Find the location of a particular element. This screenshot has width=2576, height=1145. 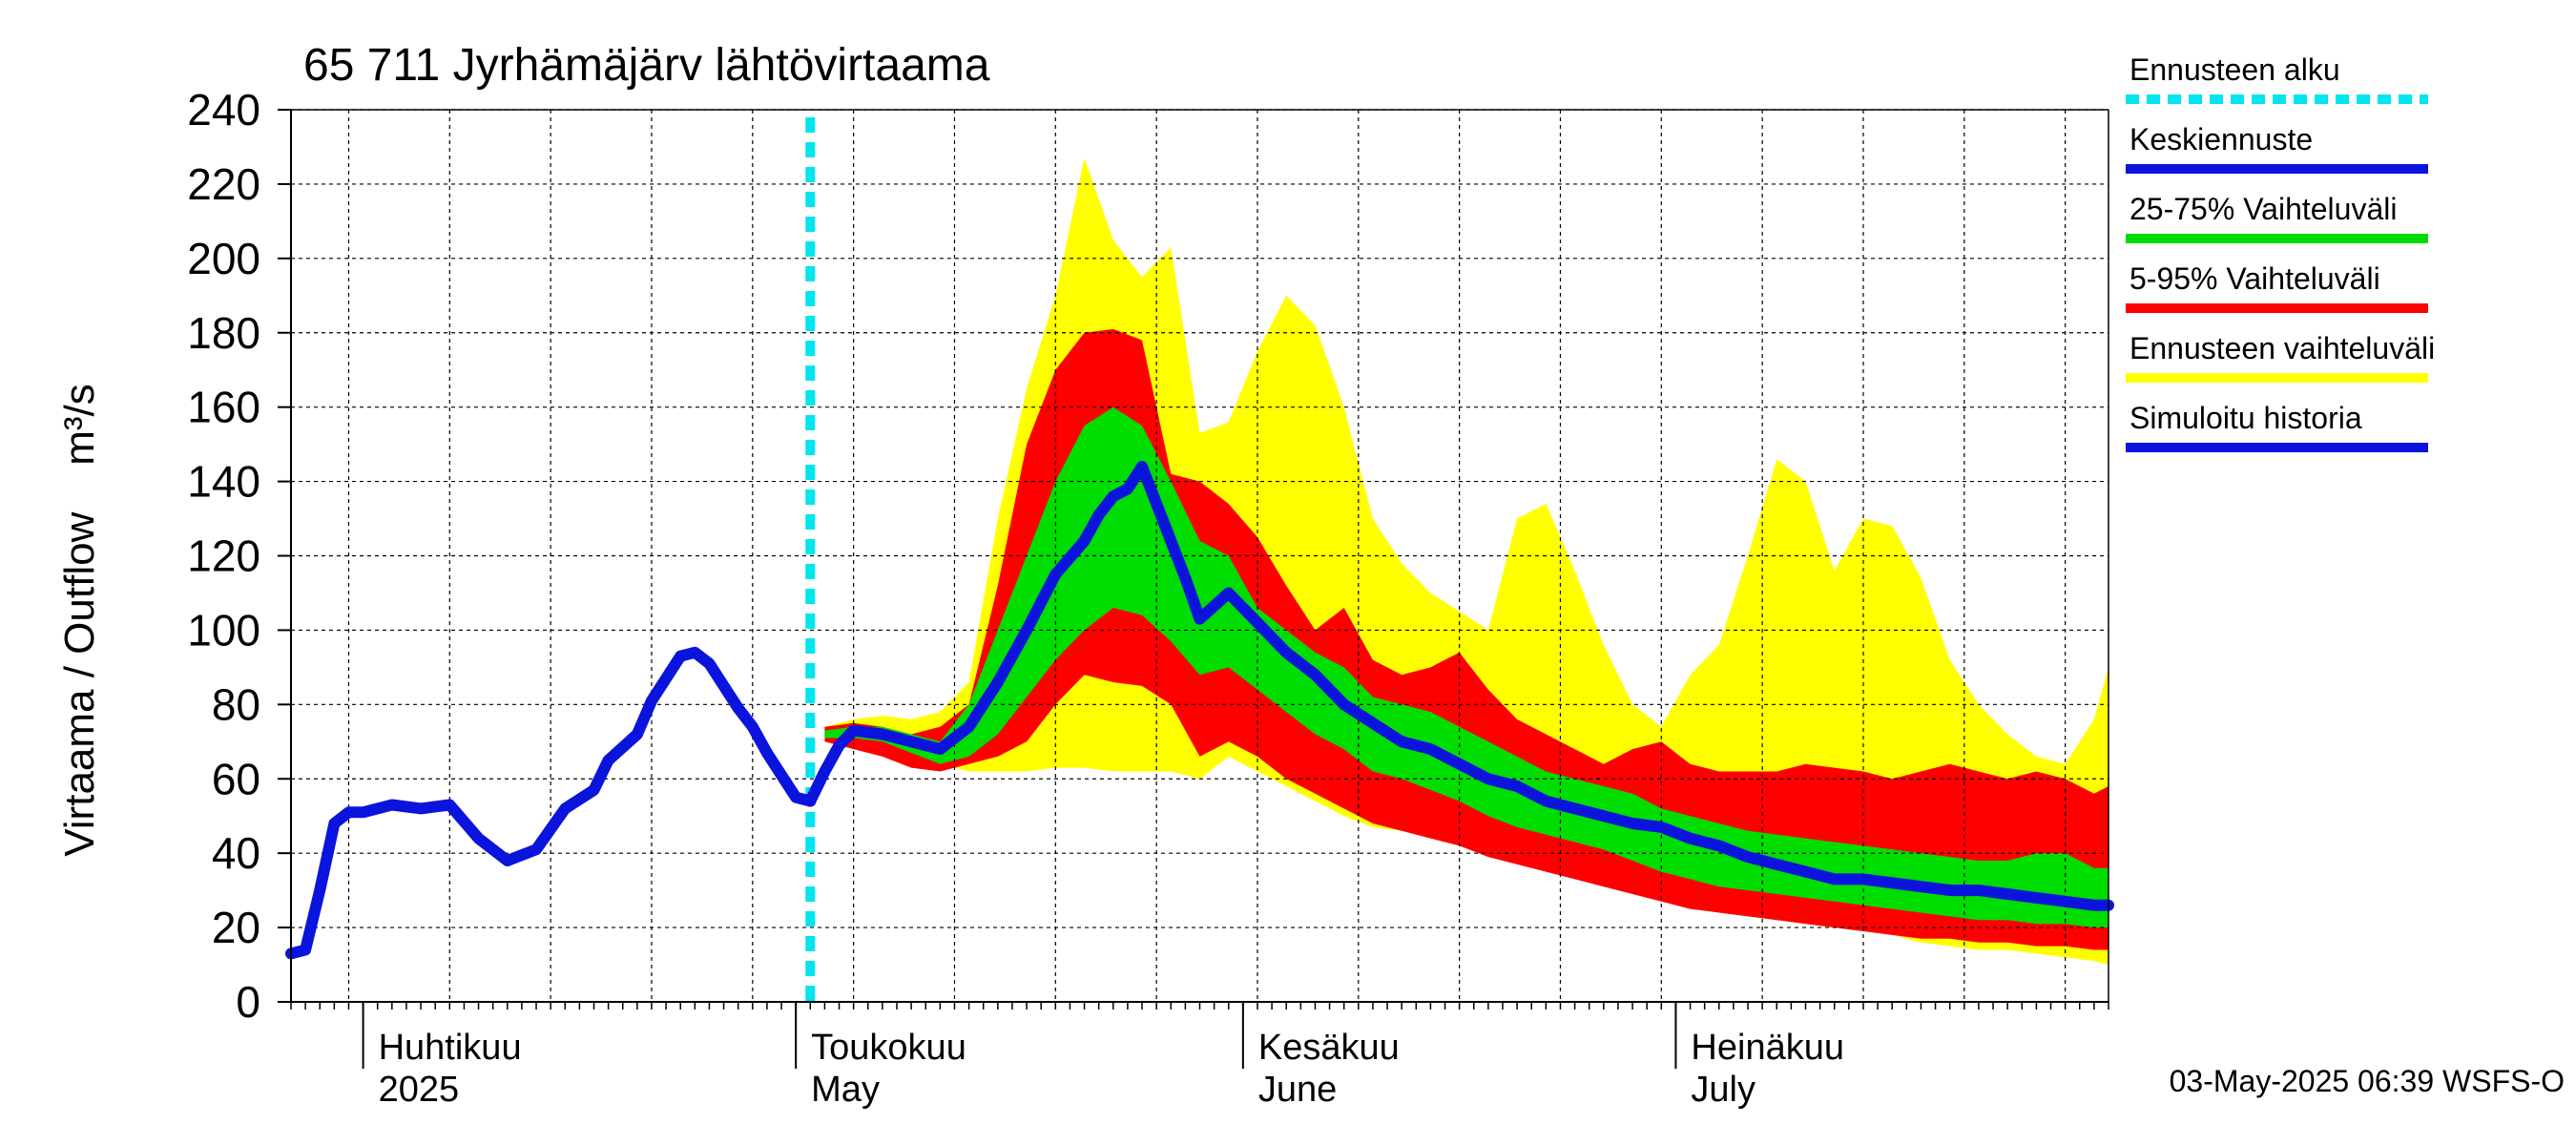

month-label-en: July is located at coordinates (1723, 1090).